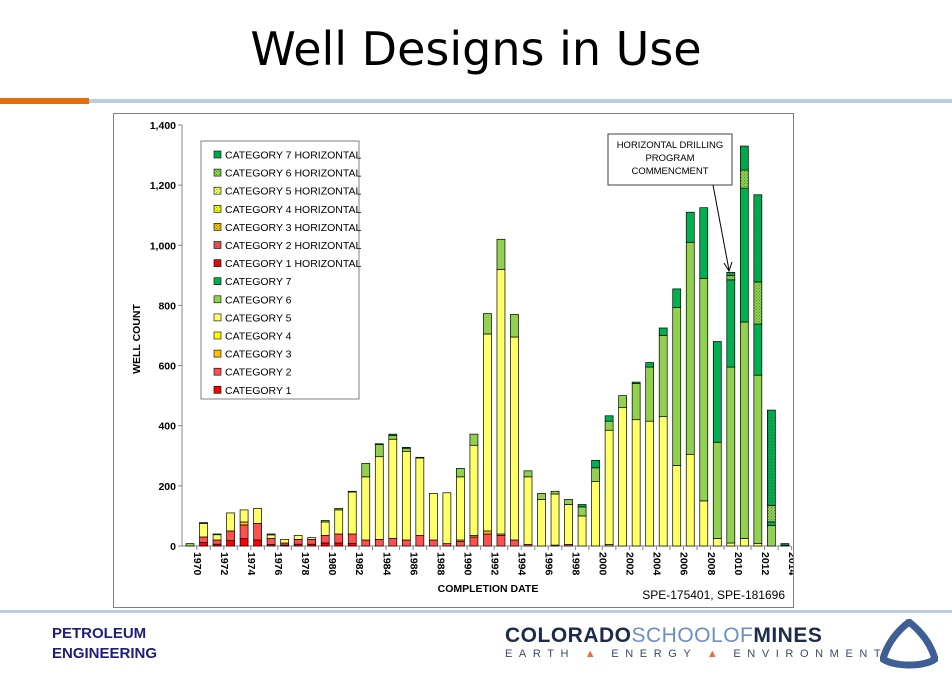 The width and height of the screenshot is (952, 680). Describe the element at coordinates (758, 370) in the screenshot. I see `bar-stack-2012` at that location.